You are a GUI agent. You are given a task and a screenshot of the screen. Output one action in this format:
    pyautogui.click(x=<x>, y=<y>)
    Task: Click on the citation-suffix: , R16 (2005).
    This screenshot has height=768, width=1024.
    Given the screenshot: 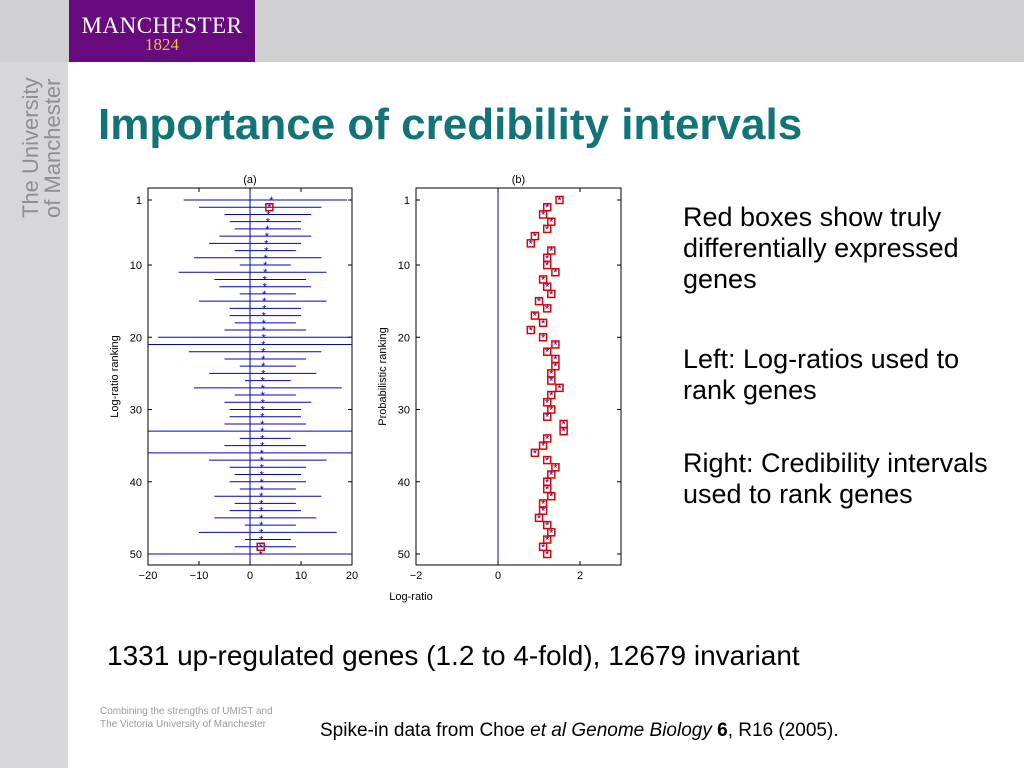 What is the action you would take?
    pyautogui.click(x=783, y=730)
    